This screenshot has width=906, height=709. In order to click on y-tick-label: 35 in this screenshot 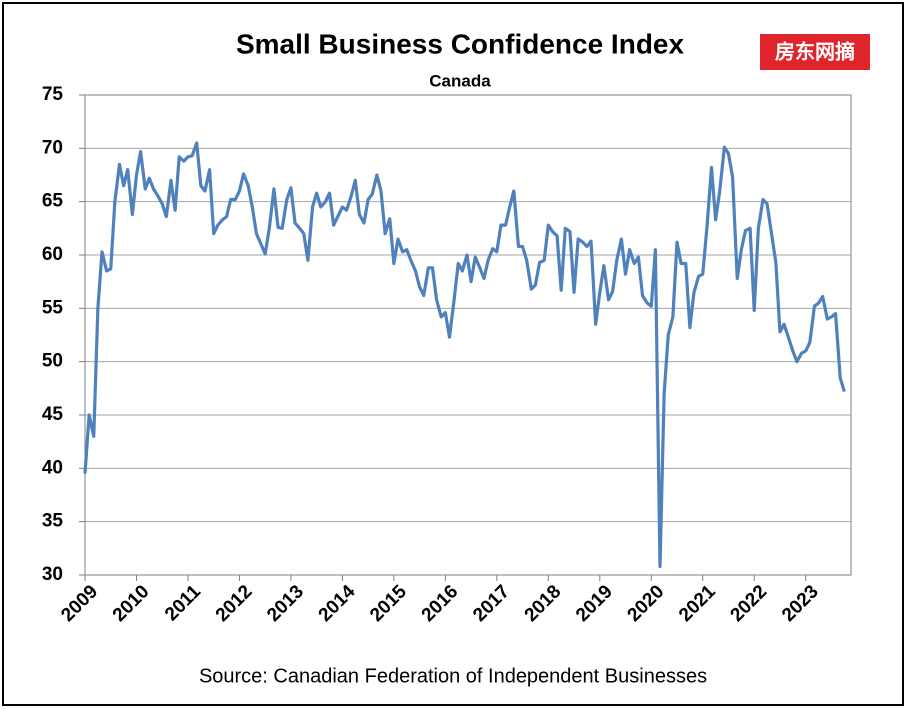, I will do `click(53, 521)`.